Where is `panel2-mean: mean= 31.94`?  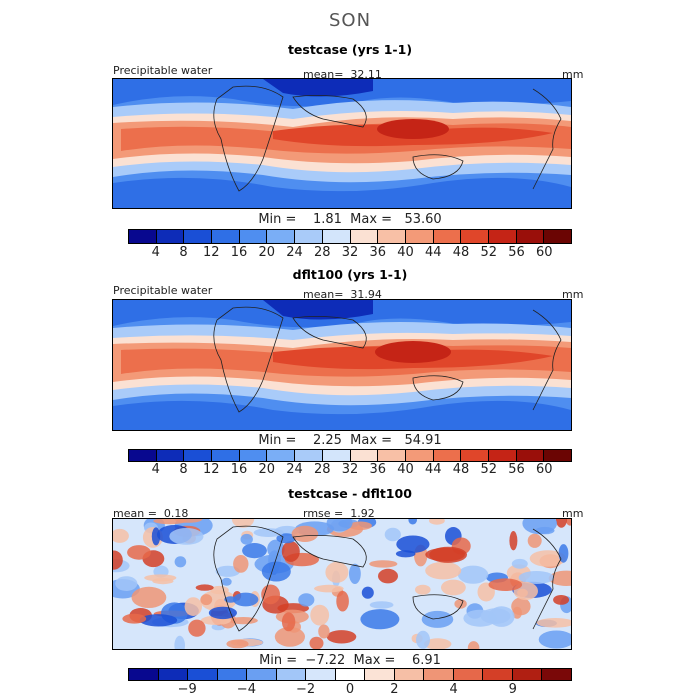
panel2-mean: mean= 31.94 is located at coordinates (342, 294).